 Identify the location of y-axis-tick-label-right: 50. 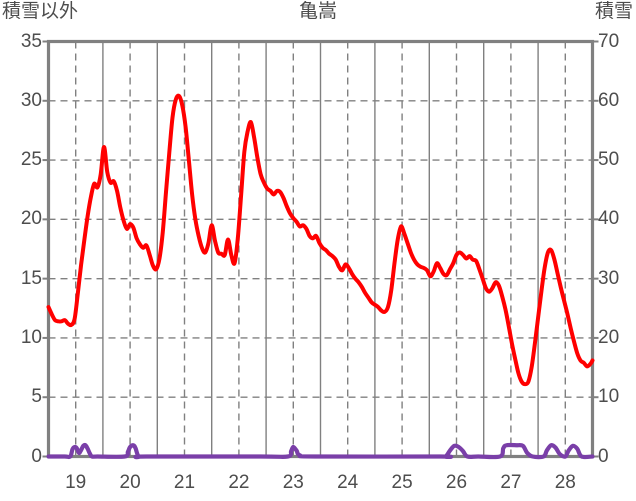
(609, 160).